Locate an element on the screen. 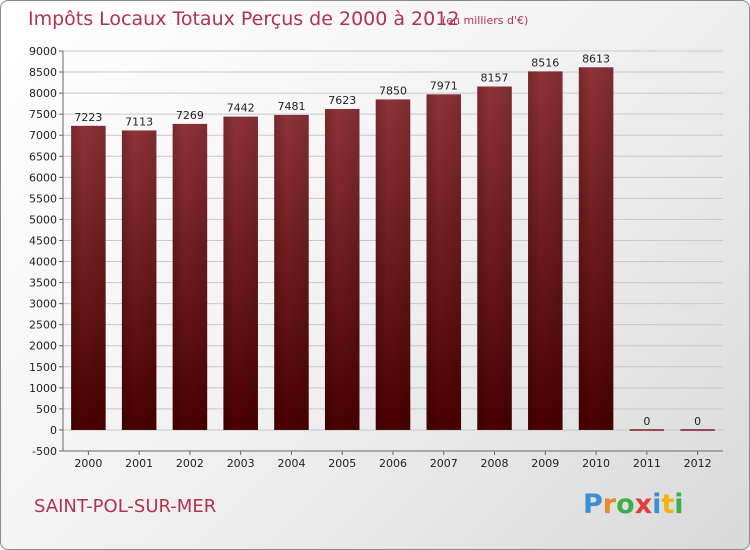  y-tick-label: 0 is located at coordinates (53, 430).